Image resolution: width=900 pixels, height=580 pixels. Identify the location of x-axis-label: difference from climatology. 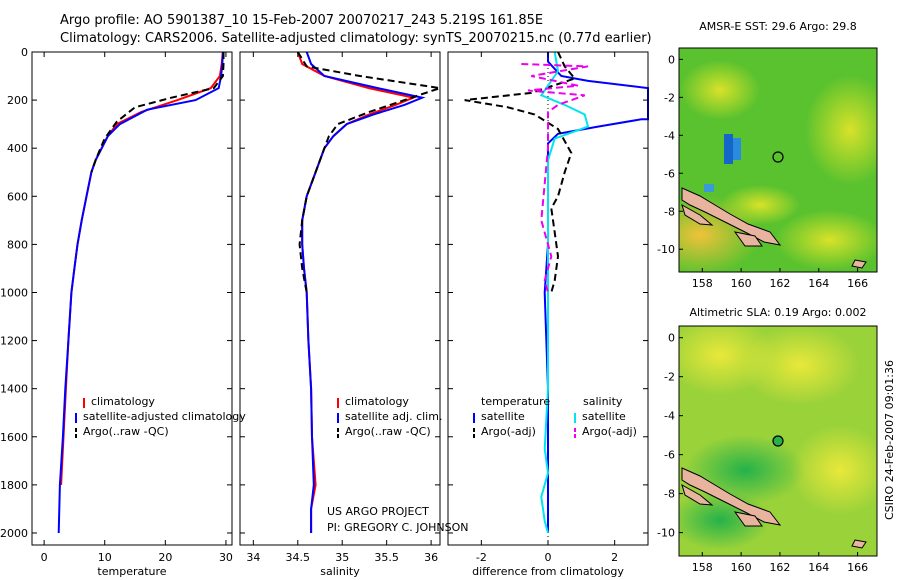
(548, 571).